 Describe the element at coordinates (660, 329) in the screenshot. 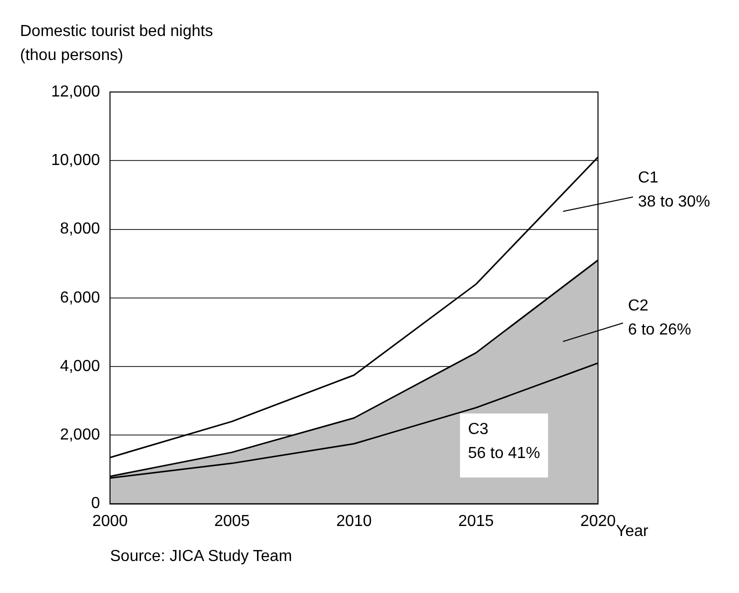

I see `text: 6 to 26%` at that location.